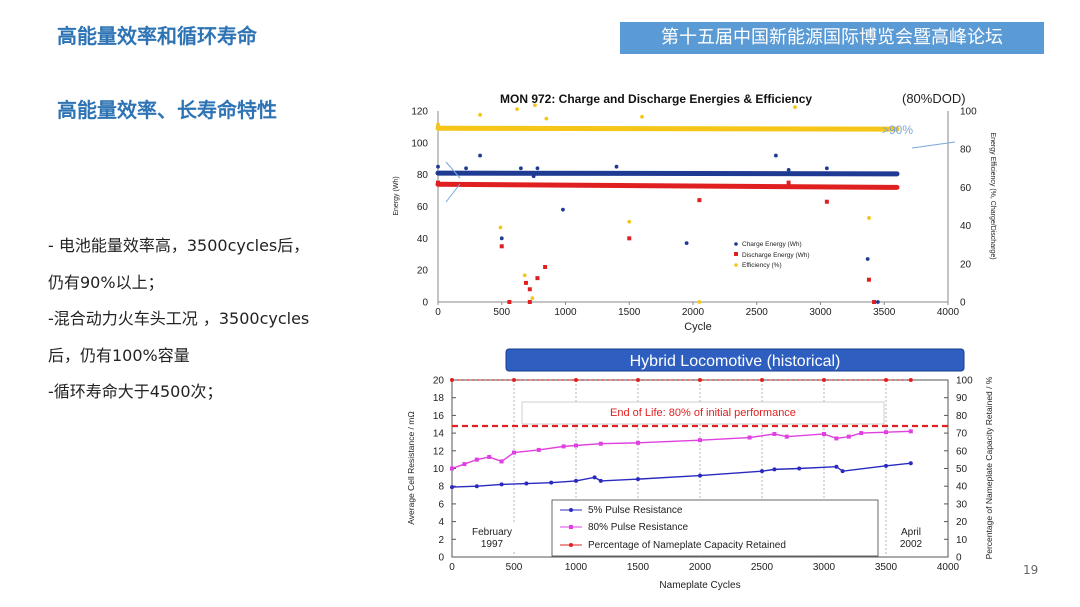 The width and height of the screenshot is (1080, 607). Describe the element at coordinates (453, 170) in the screenshot. I see `chart1-left-arrow-up` at that location.